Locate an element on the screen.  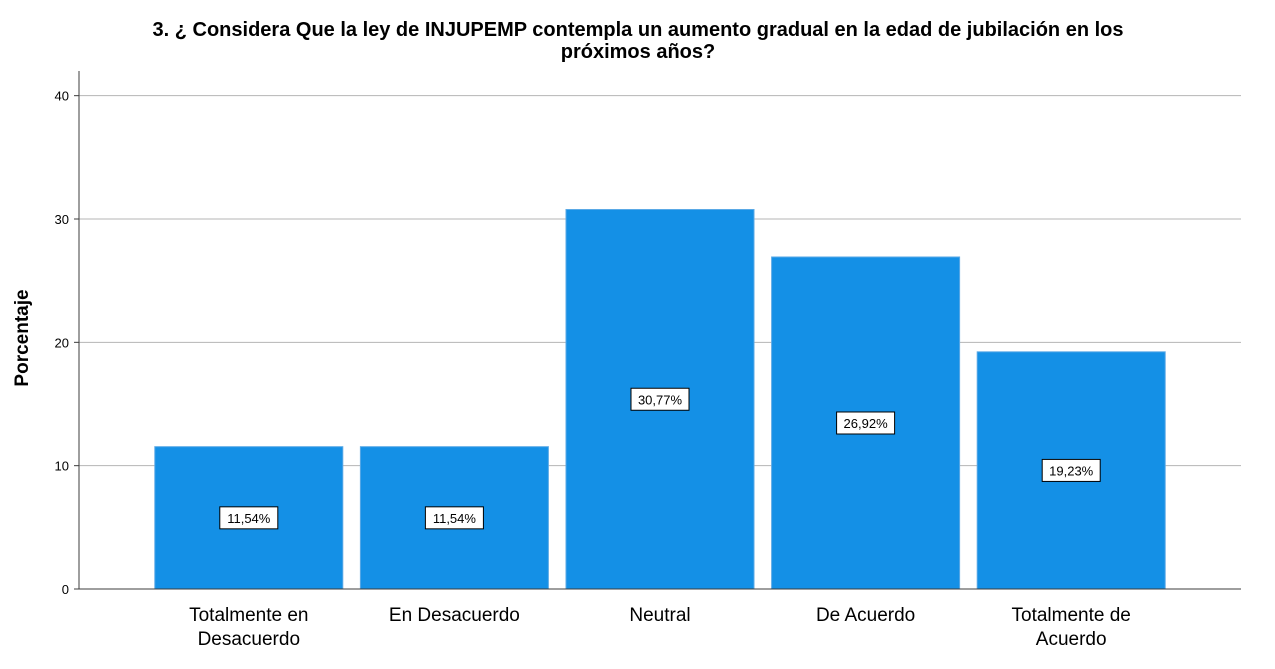
y-tick-label: 40 is located at coordinates (62, 96).